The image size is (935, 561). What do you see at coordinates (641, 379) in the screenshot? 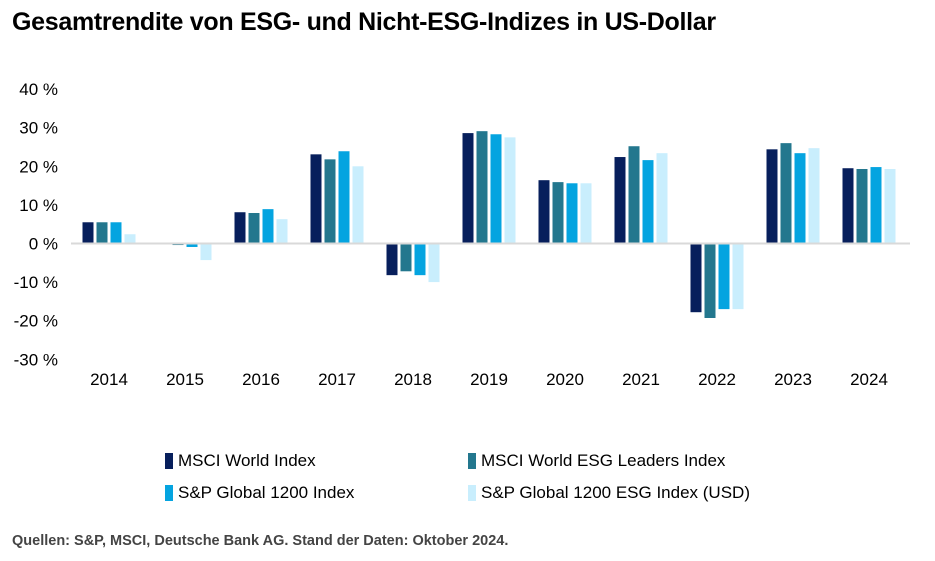
I see `x-tick-label: 2021` at bounding box center [641, 379].